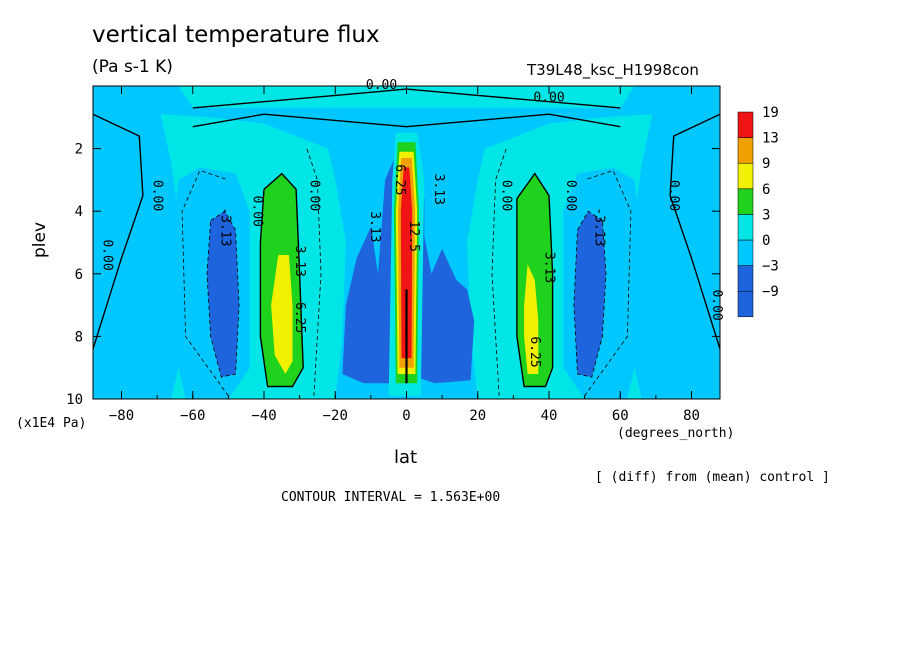  Describe the element at coordinates (770, 139) in the screenshot. I see `colorbar-label: 13` at that location.